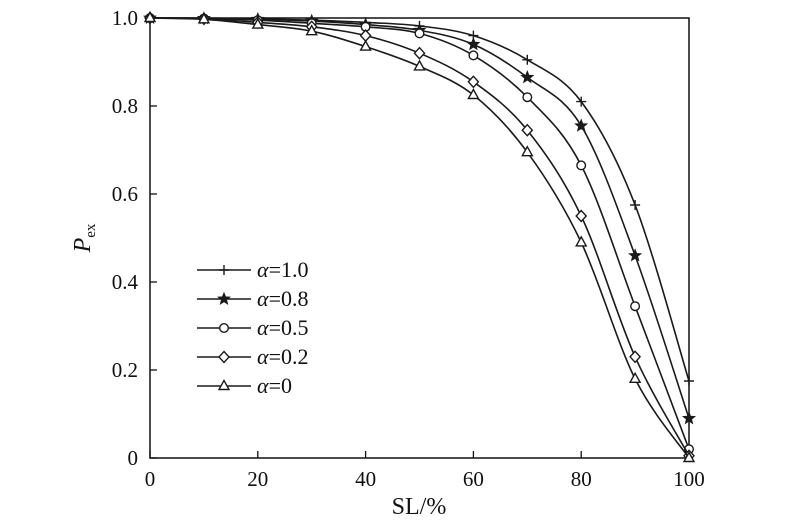 The width and height of the screenshot is (800, 526). Describe the element at coordinates (224, 357) in the screenshot. I see `legend-marker-diamond` at that location.